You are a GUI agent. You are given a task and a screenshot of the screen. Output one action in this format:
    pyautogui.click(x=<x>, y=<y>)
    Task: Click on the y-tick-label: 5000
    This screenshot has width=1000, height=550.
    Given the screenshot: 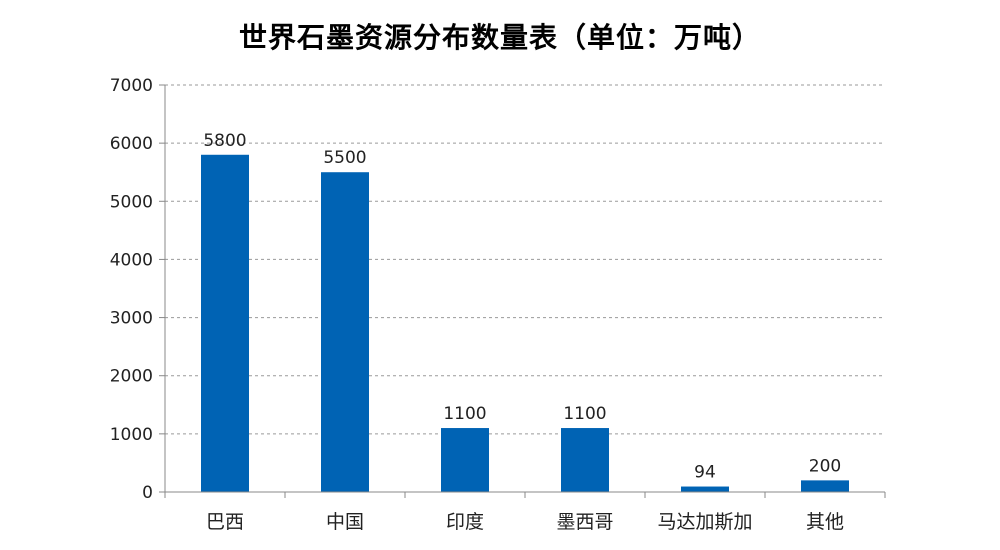 What is the action you would take?
    pyautogui.click(x=131, y=202)
    